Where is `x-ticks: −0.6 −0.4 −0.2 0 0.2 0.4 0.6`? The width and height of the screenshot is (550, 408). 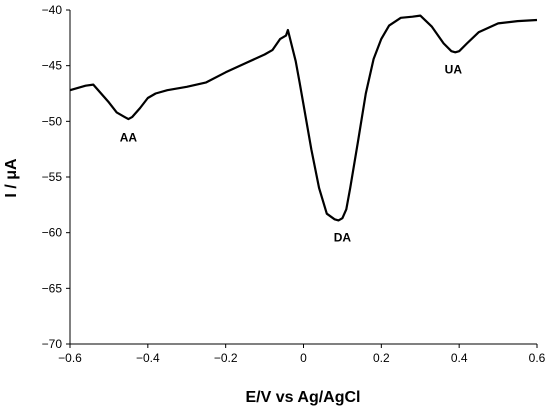
x-ticks: −0.6 −0.4 −0.2 0 0.2 0.4 0.6 is located at coordinates (302, 354).